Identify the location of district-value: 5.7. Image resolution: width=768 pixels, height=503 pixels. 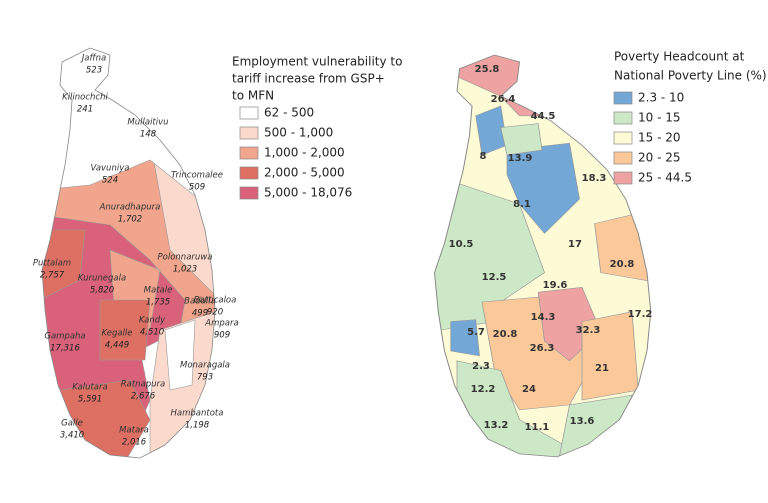
(476, 332).